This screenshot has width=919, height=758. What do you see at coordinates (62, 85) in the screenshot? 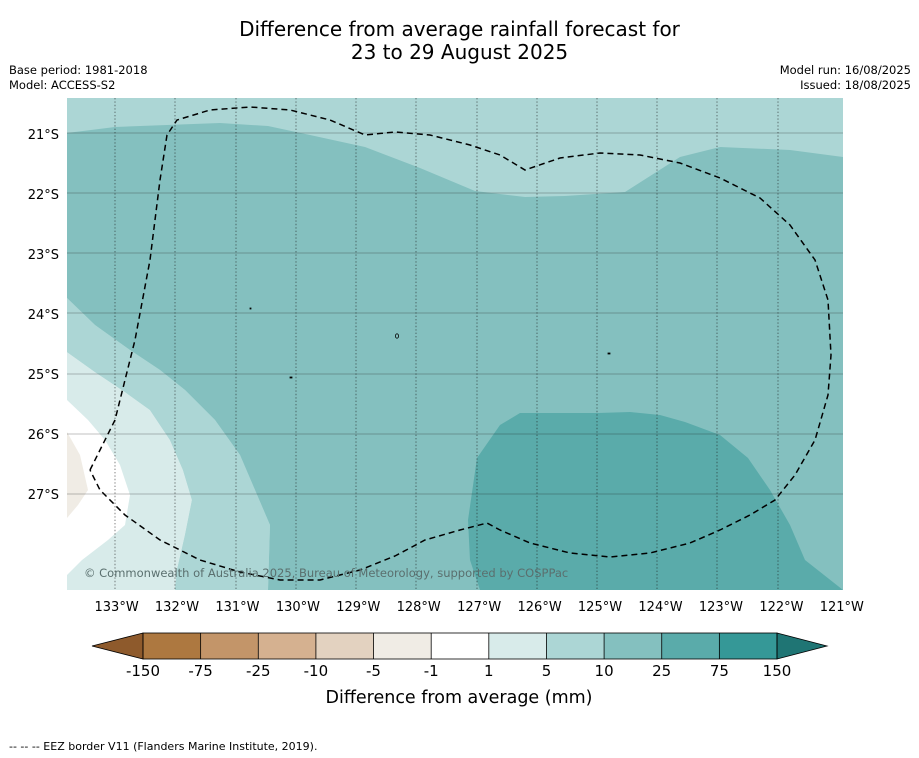
I see `model-label: Model: ACCESS-S2` at bounding box center [62, 85].